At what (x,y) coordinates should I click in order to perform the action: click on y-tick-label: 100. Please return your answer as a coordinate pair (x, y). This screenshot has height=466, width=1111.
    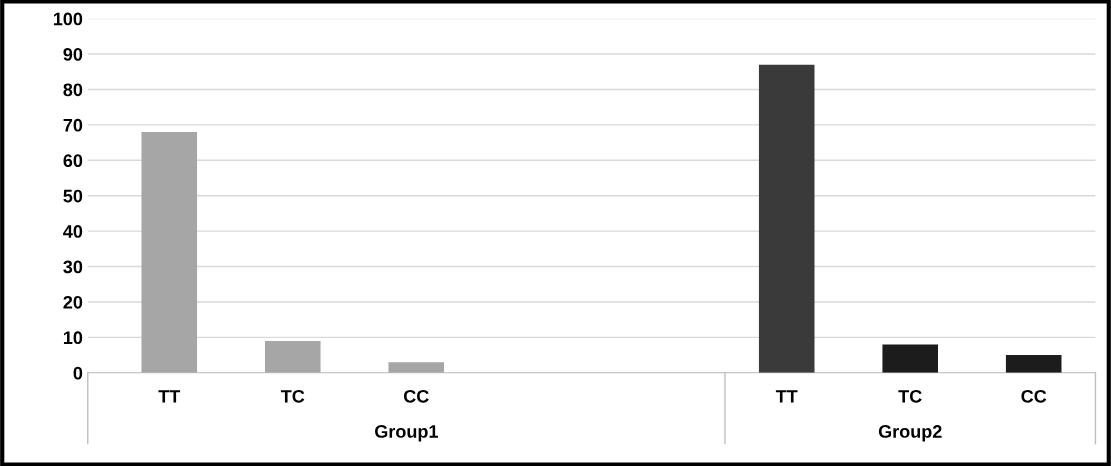
    Looking at the image, I should click on (68, 19).